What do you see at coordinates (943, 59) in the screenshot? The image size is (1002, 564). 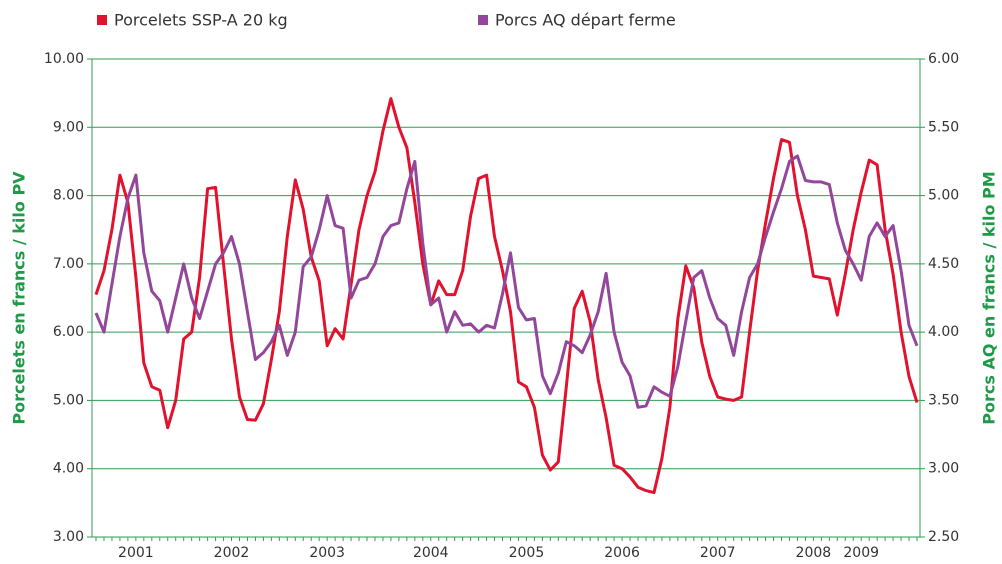 I see `y2-tick-label: 6.00` at bounding box center [943, 59].